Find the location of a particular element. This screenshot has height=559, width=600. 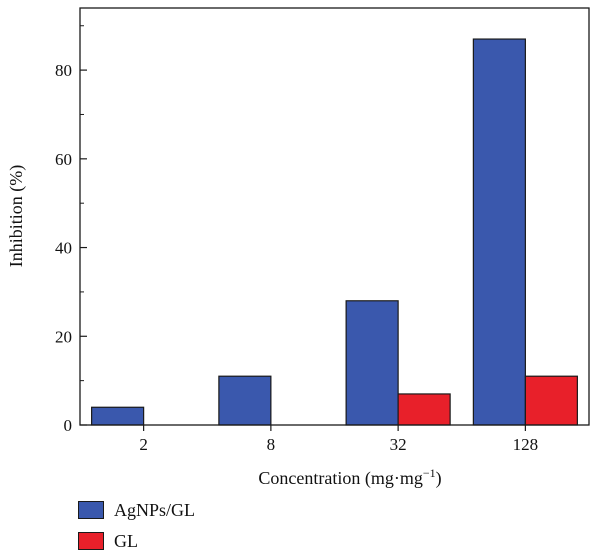

x-tick-label: 32 is located at coordinates (398, 444).